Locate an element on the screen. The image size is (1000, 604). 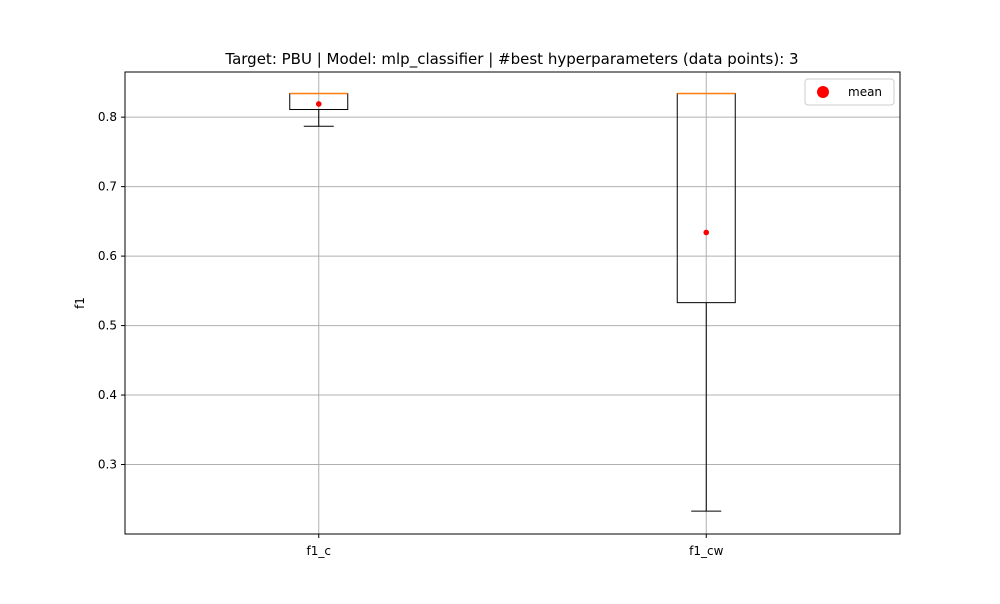
y-axis-label: f1 is located at coordinates (80, 303).